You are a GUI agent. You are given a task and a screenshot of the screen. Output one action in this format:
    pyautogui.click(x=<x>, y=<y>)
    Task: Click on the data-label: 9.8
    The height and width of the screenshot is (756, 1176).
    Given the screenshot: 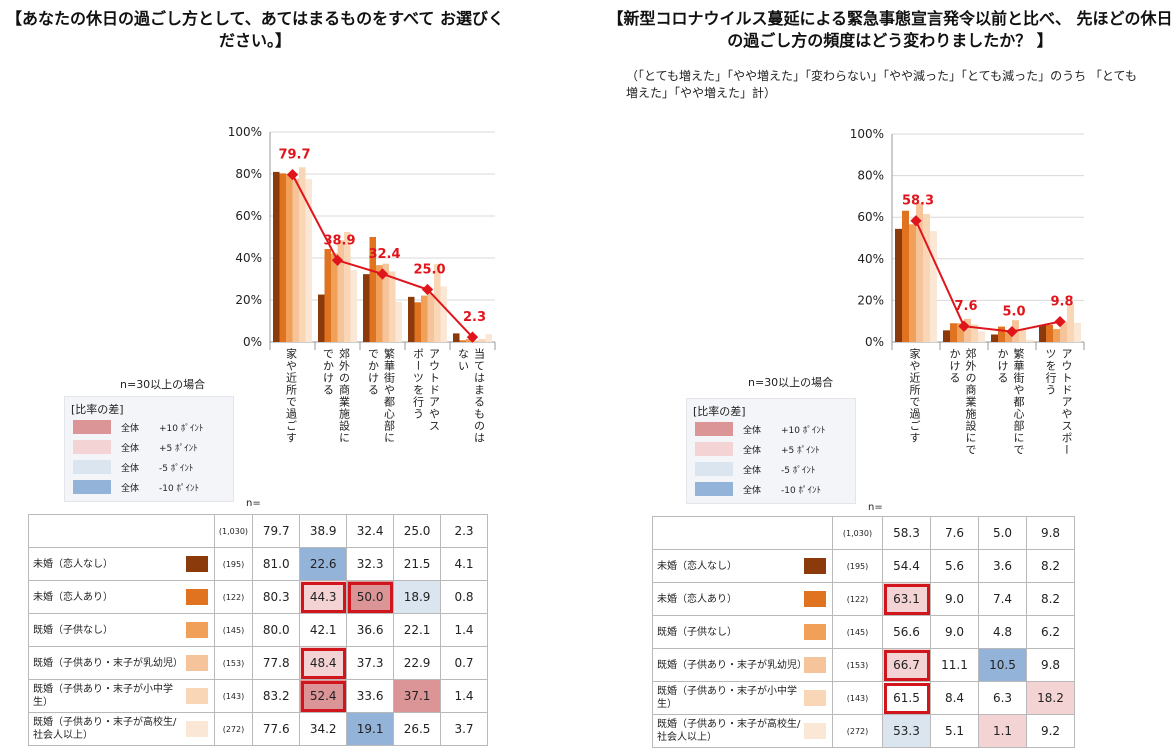 What is the action you would take?
    pyautogui.click(x=1061, y=302)
    